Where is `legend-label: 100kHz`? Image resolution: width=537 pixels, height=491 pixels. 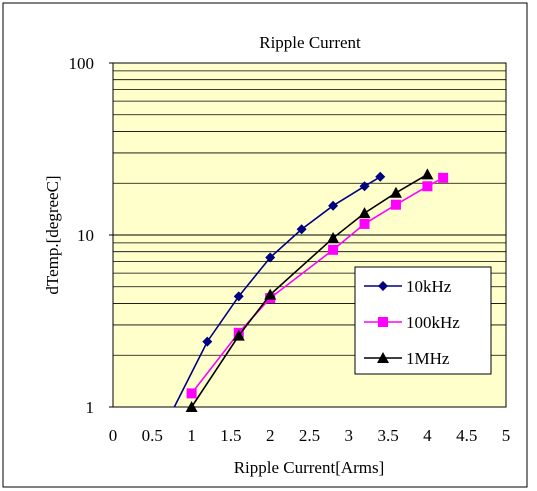 legend-label: 100kHz is located at coordinates (433, 322).